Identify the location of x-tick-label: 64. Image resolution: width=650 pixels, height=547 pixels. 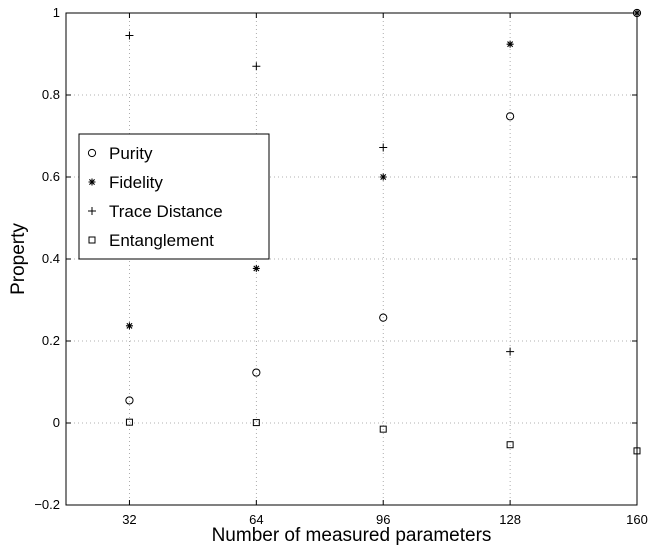
(256, 519).